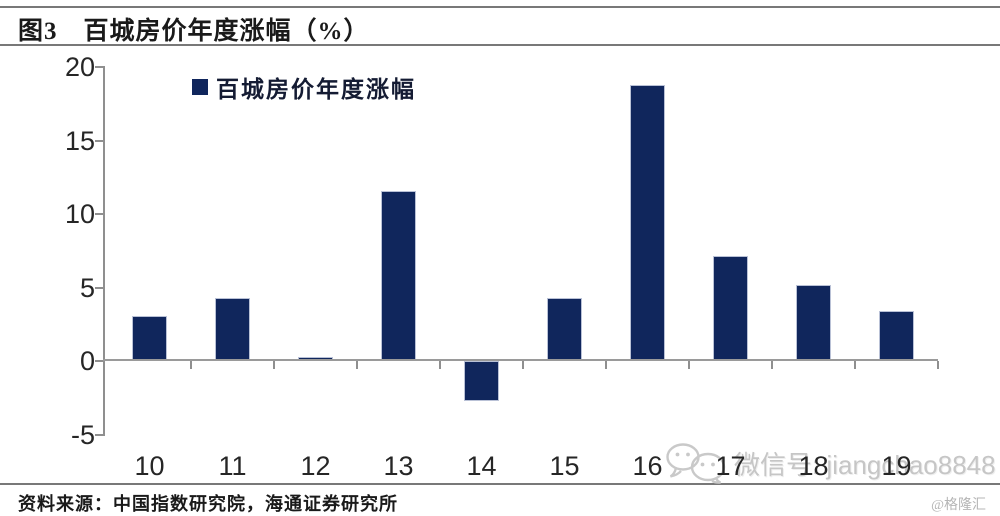 Image resolution: width=1000 pixels, height=516 pixels. I want to click on legend-label: 百城房价年度涨幅, so click(316, 89).